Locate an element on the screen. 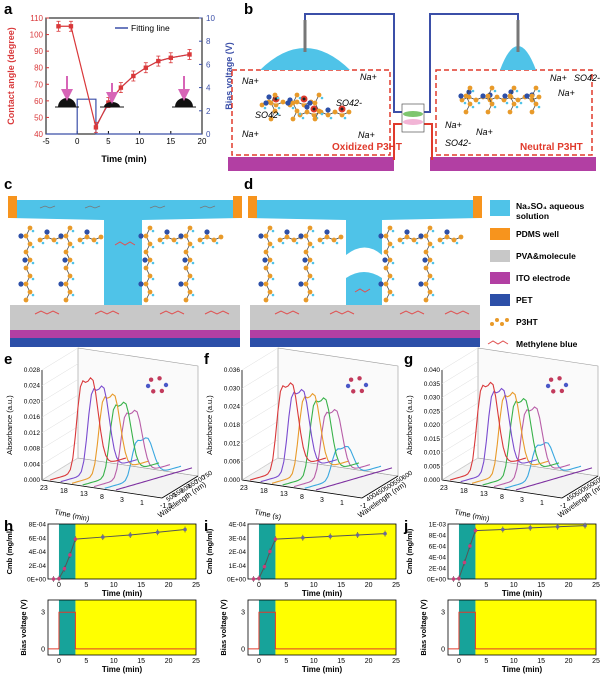  pet-layer is located at coordinates (365, 342).